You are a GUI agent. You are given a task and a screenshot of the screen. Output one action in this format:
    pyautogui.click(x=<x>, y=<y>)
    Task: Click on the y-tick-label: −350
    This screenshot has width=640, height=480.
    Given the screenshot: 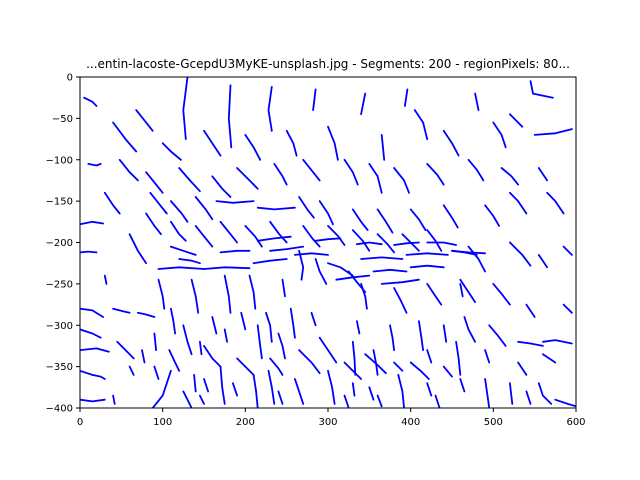 What is the action you would take?
    pyautogui.click(x=59, y=367)
    